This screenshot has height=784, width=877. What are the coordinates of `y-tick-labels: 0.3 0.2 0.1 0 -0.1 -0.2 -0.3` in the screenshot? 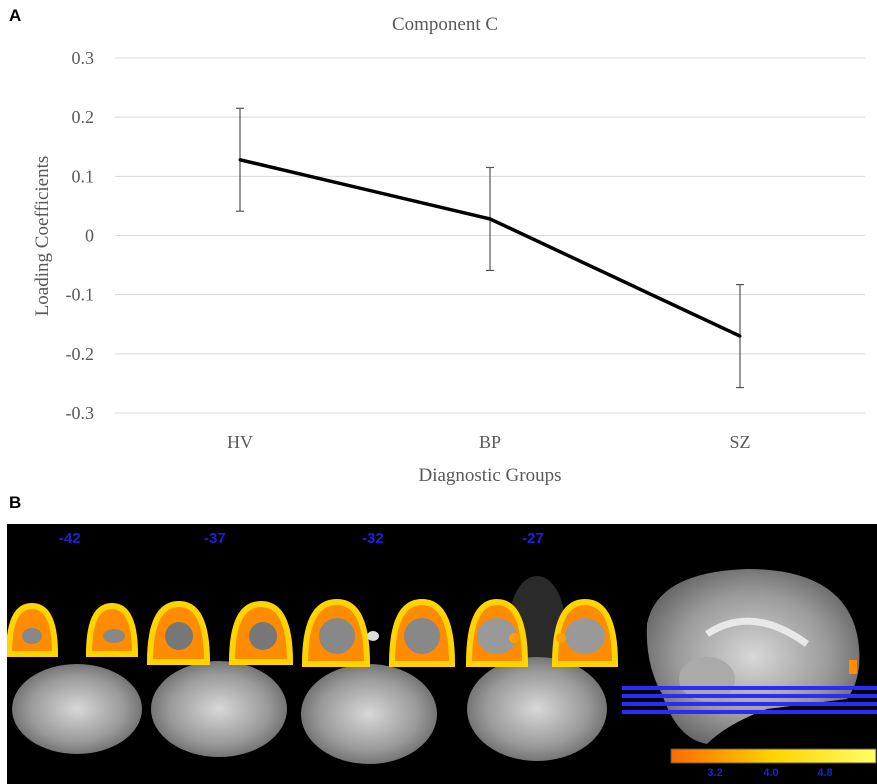 It's located at (80, 235).